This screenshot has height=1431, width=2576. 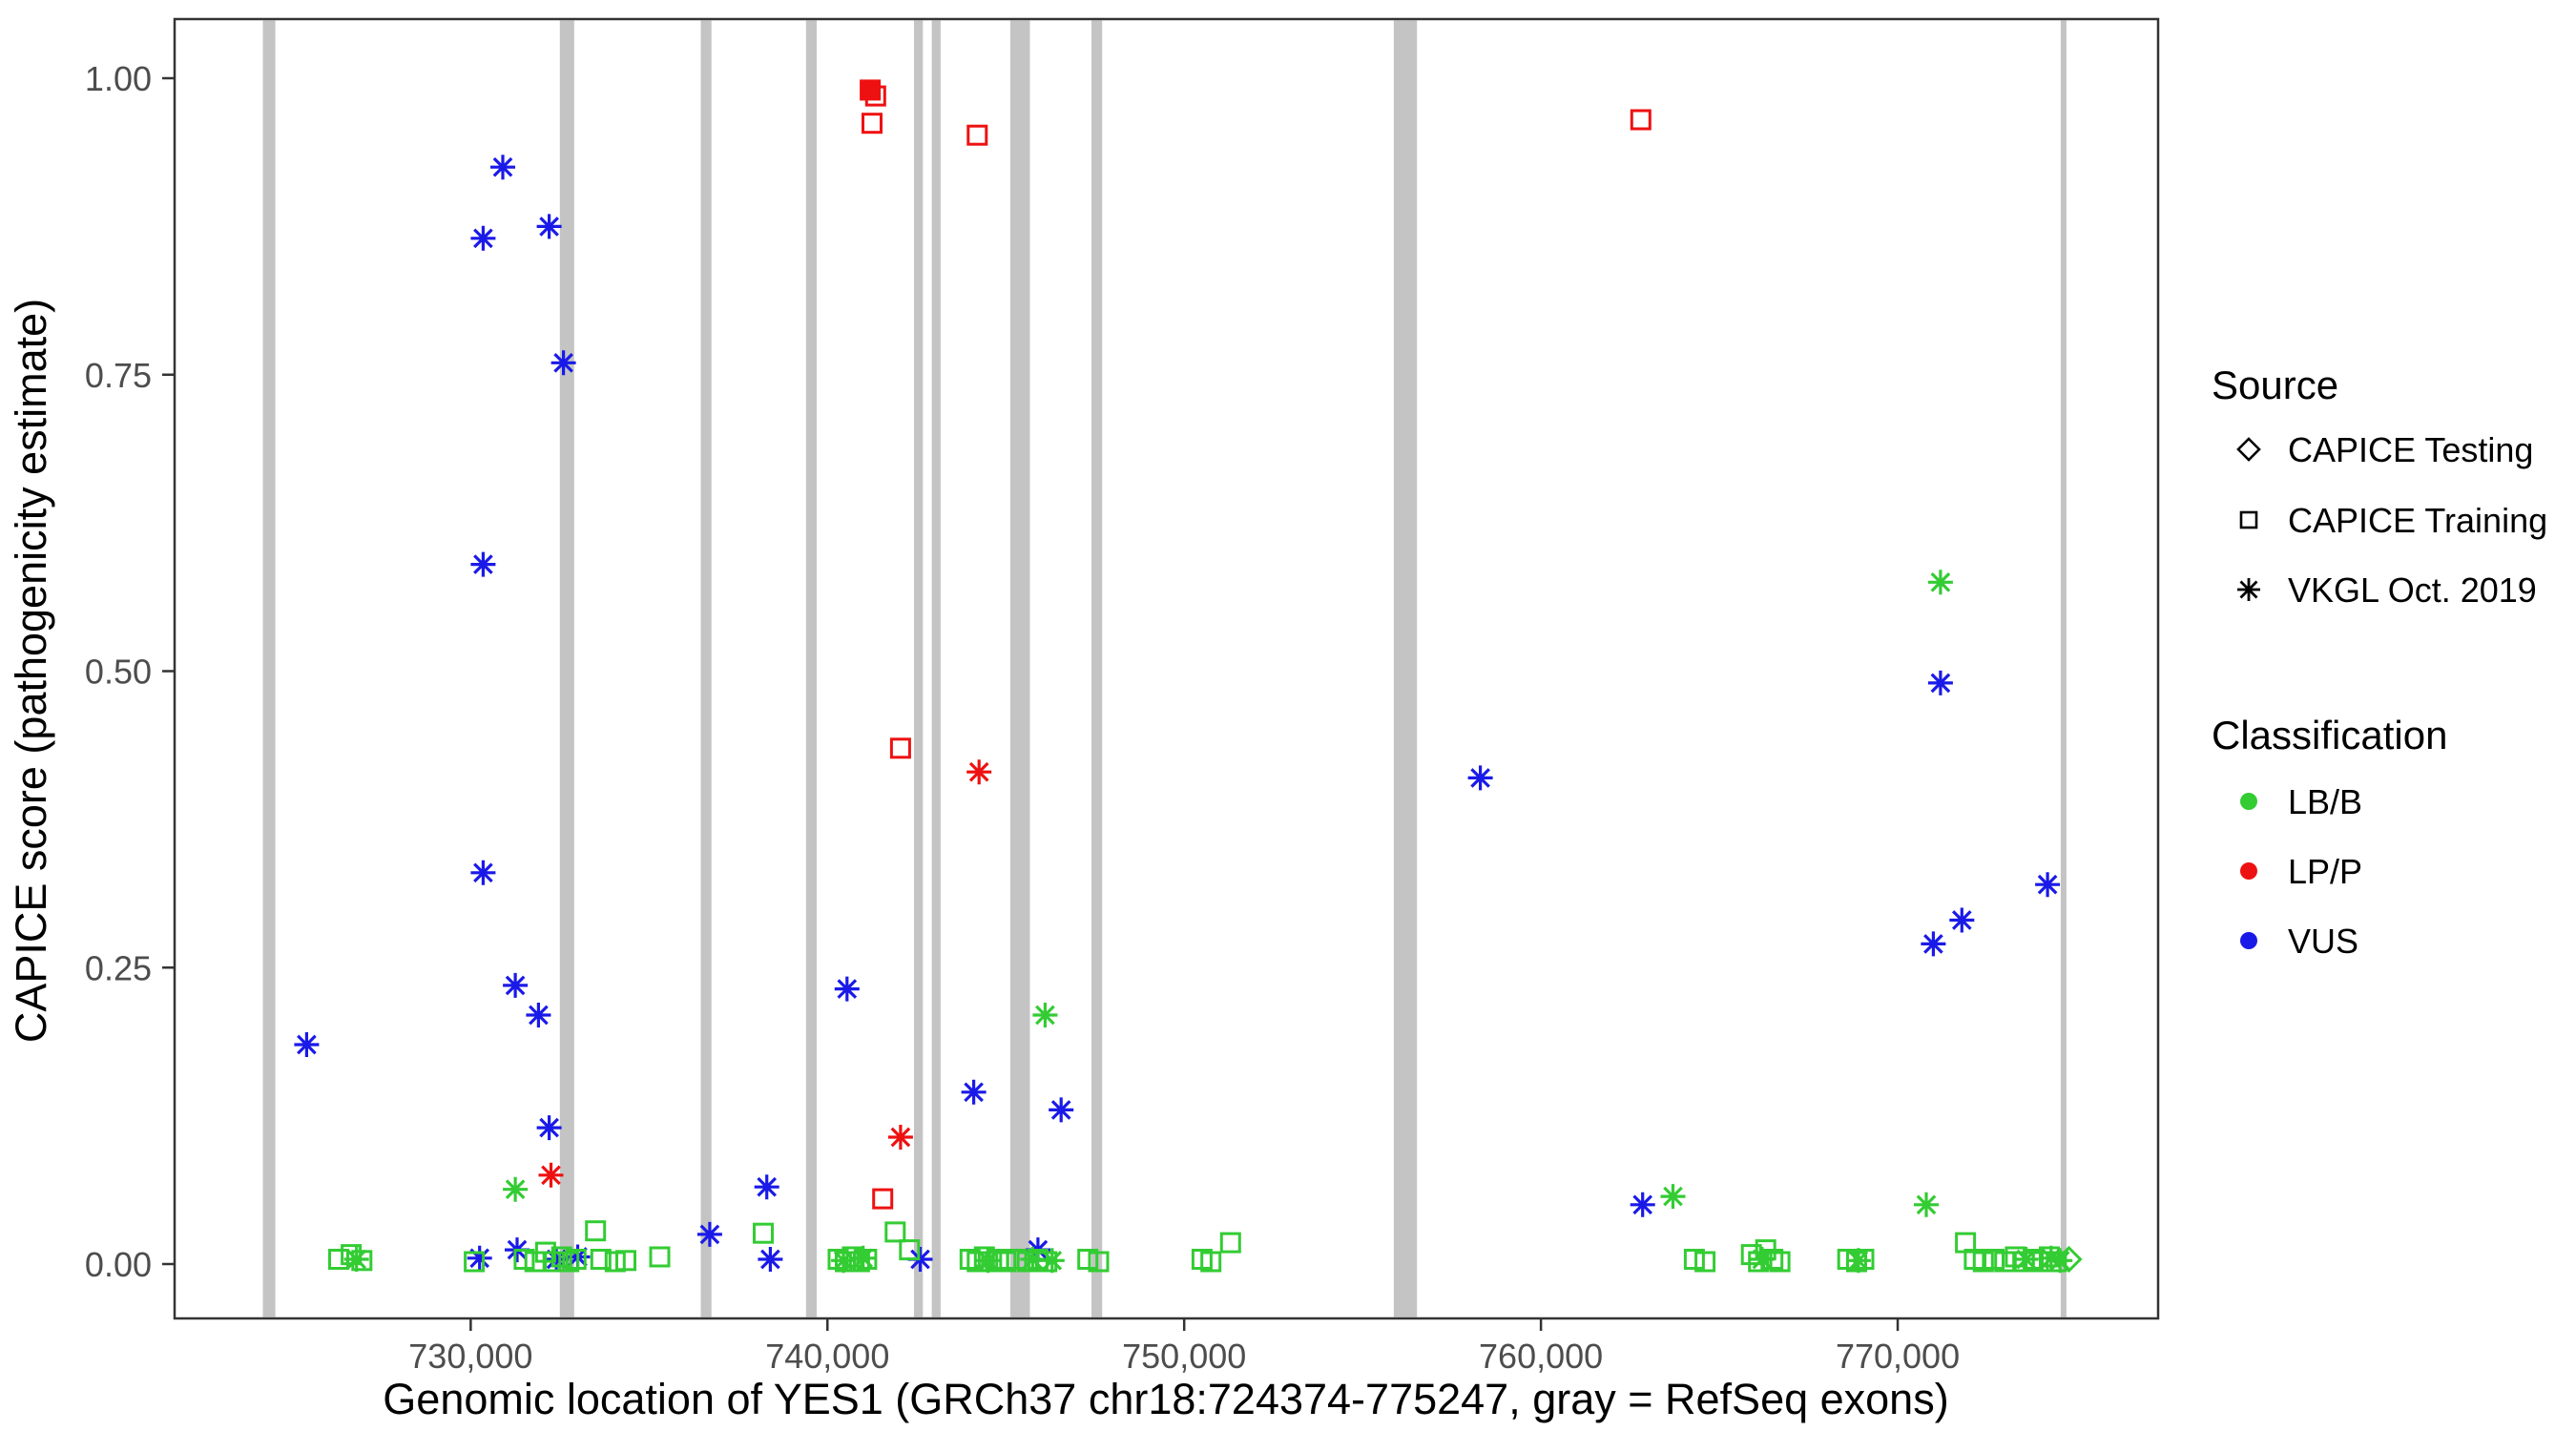 I want to click on y-axis-title: CAPICE score (pathogenicity estimate), so click(x=31, y=671).